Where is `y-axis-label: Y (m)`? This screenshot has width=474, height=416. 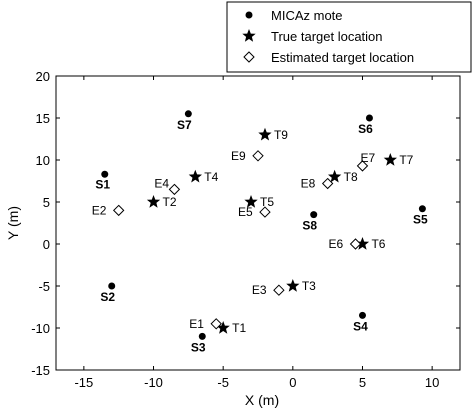 y-axis-label: Y (m) is located at coordinates (13, 223).